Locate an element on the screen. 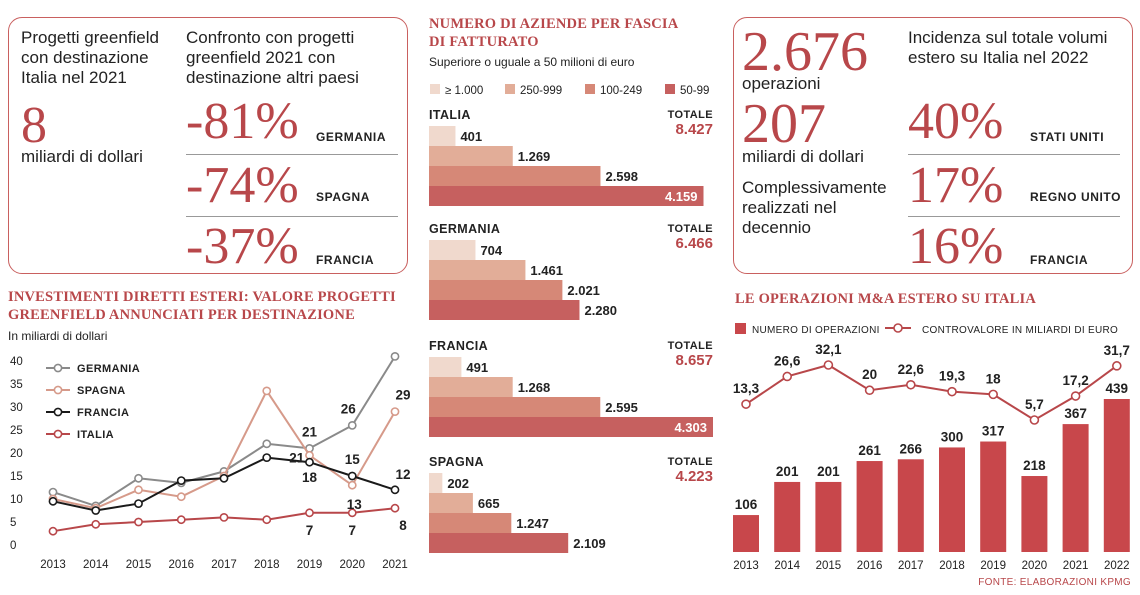 Image resolution: width=1140 pixels, height=595 pixels. data-label: 41 is located at coordinates (403, 346).